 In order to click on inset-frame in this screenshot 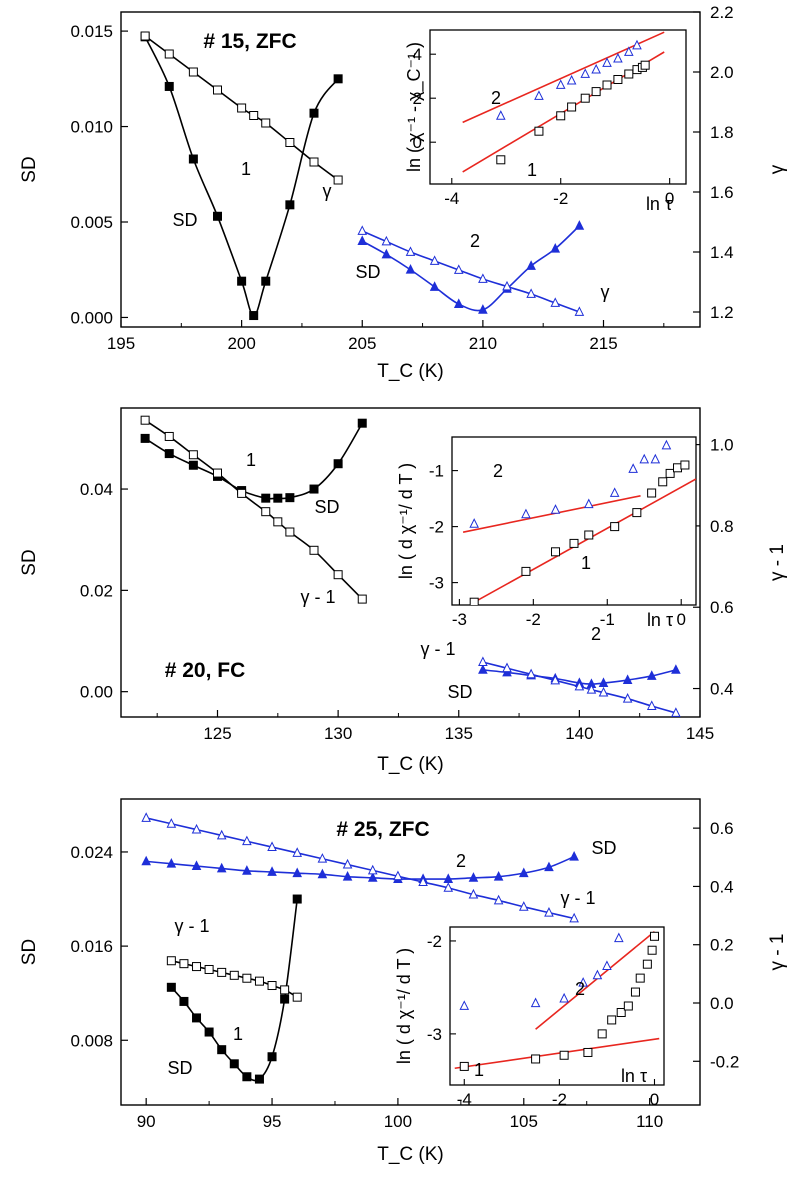, I will do `click(574, 521)`.